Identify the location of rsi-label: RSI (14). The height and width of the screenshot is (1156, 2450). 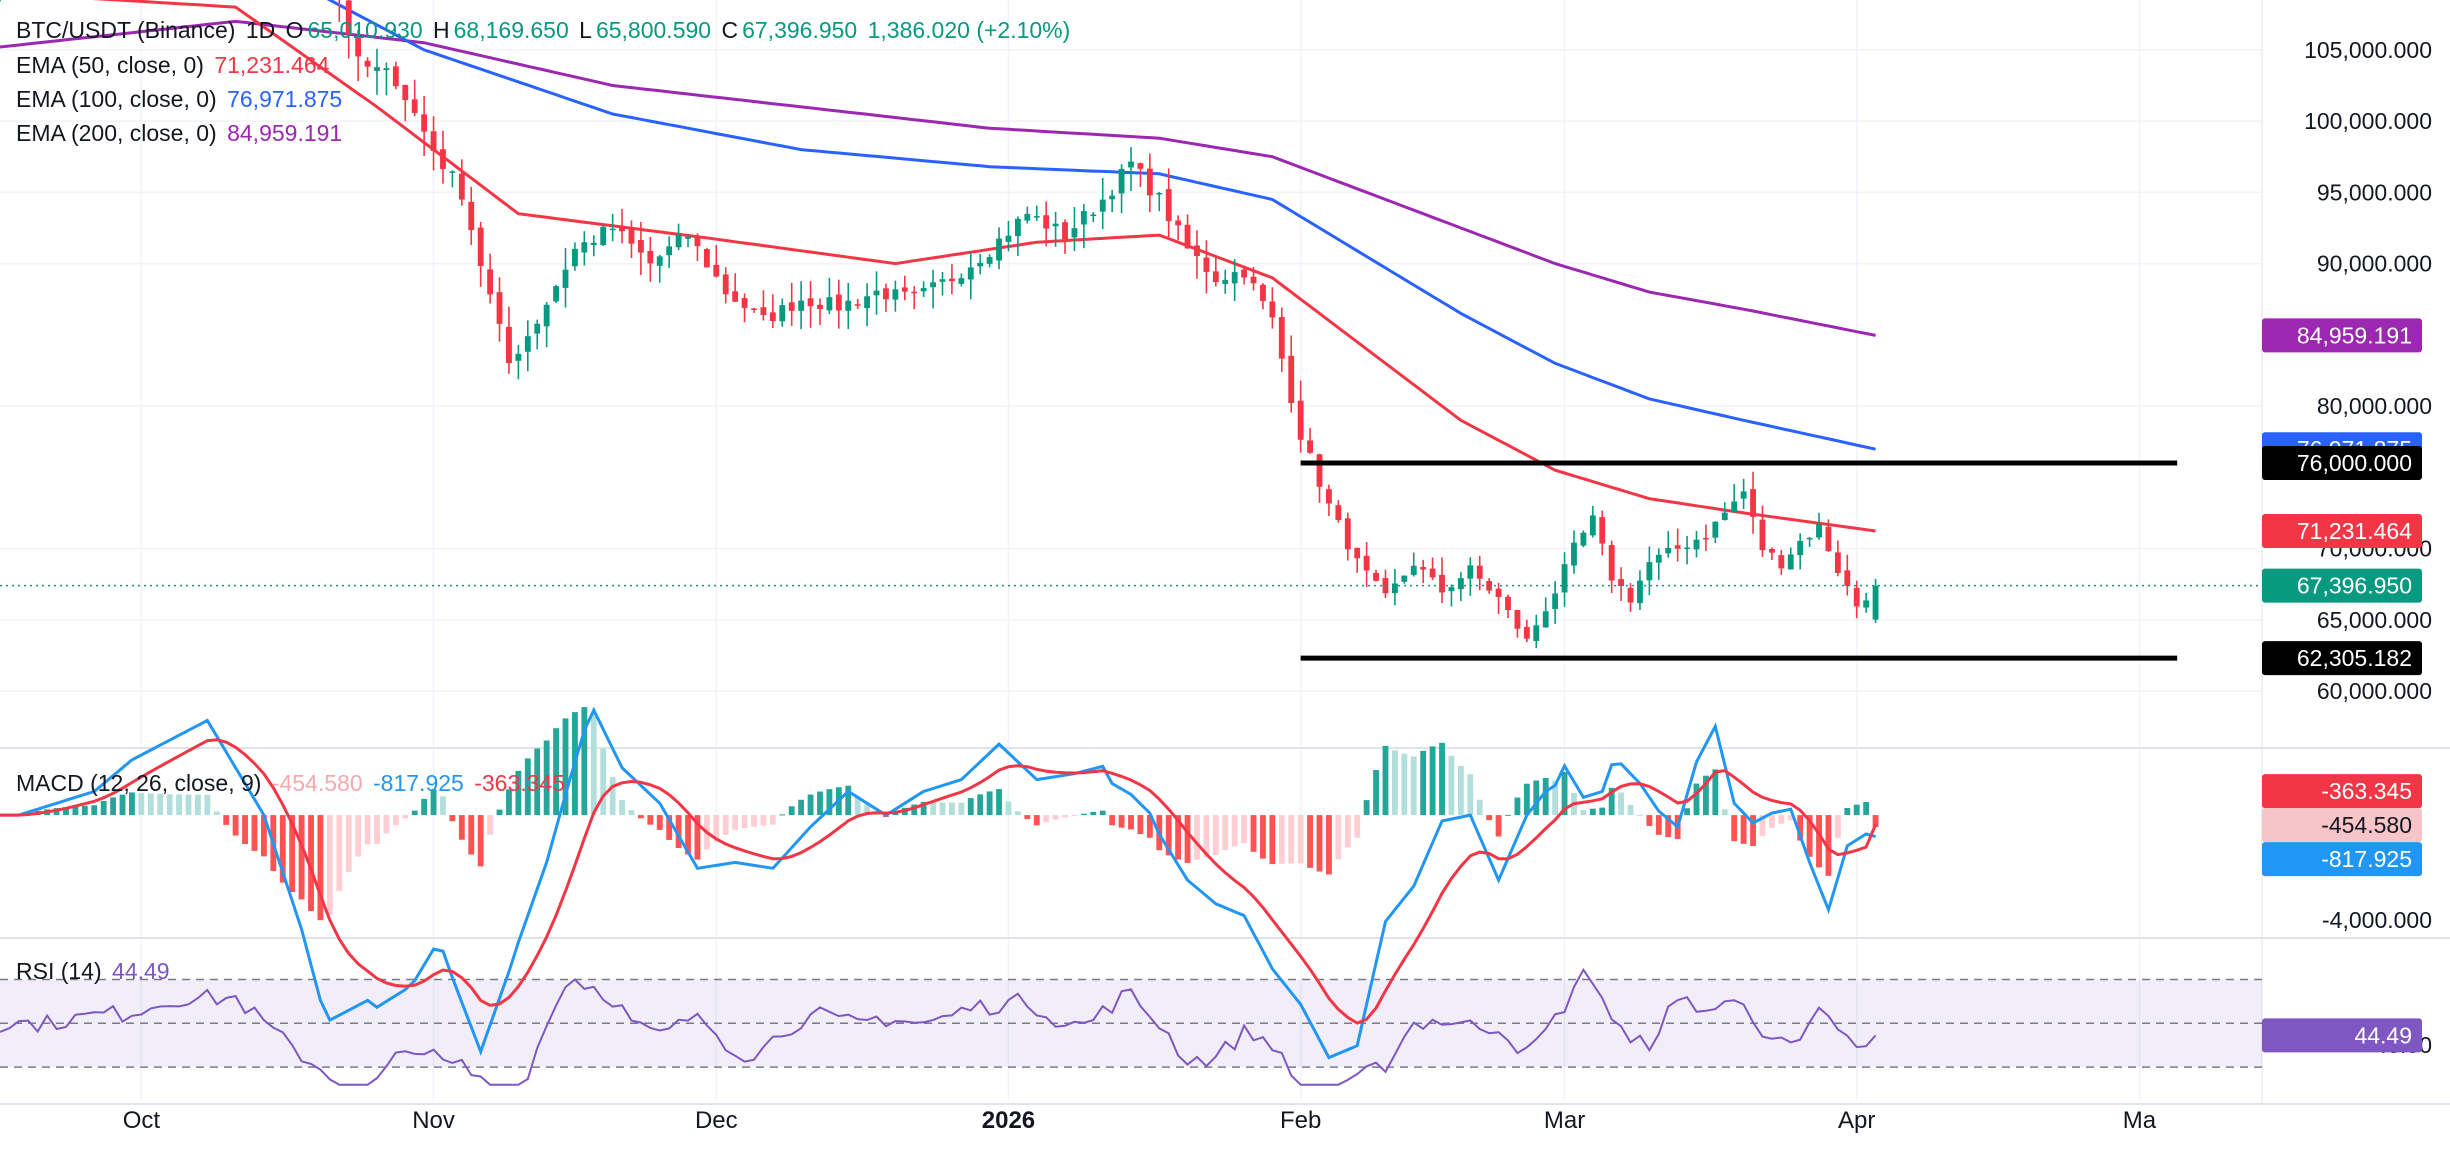
(59, 971).